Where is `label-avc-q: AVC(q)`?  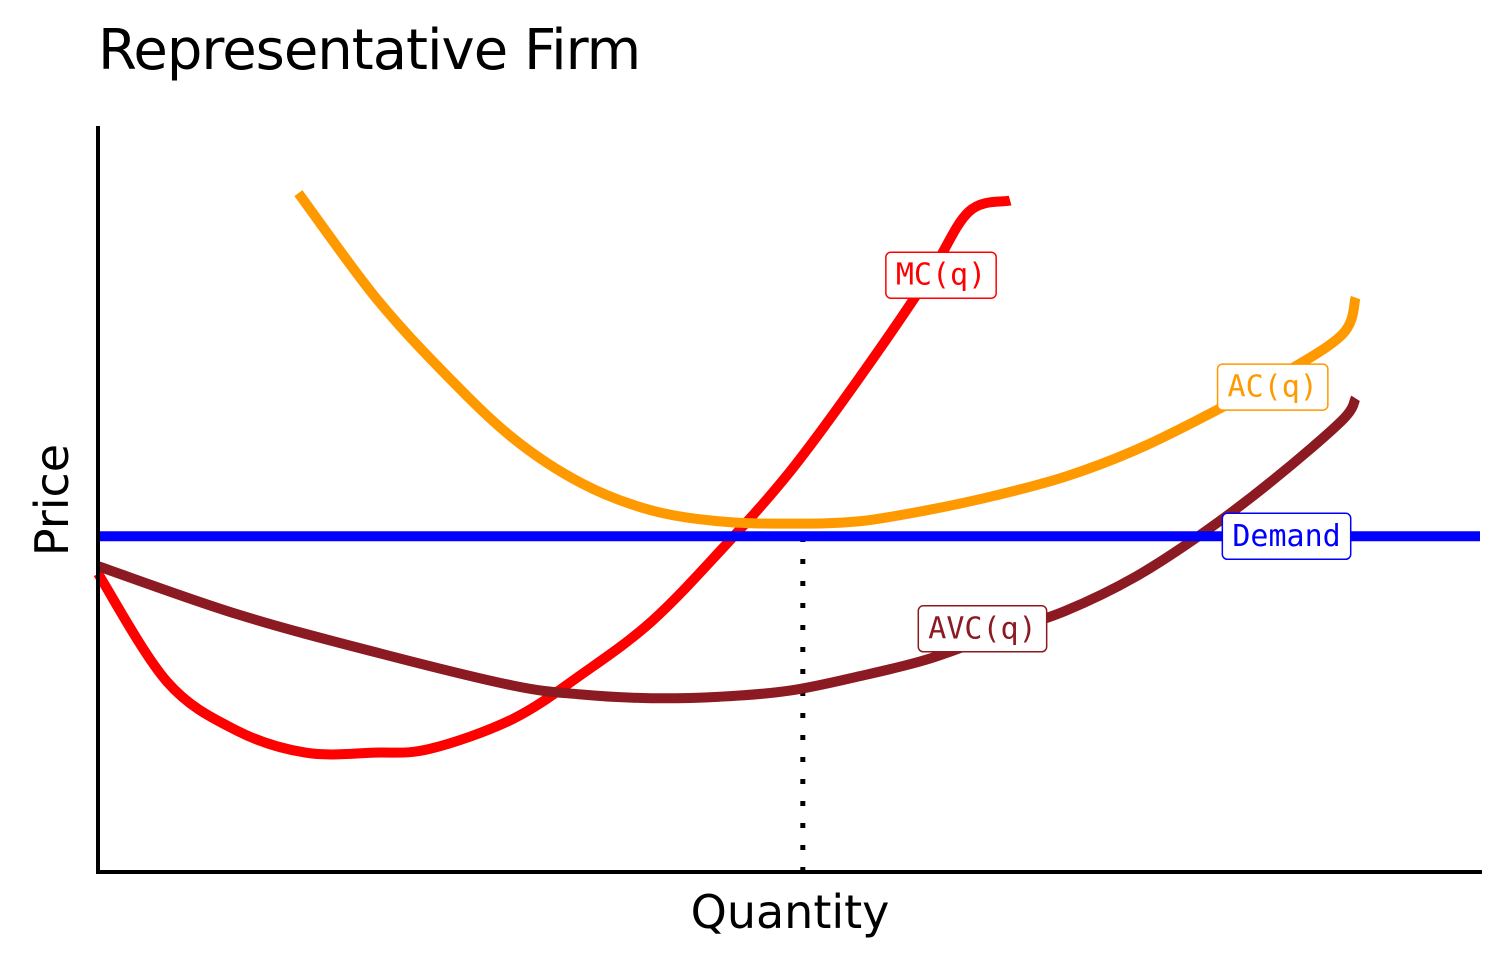
label-avc-q: AVC(q) is located at coordinates (982, 629).